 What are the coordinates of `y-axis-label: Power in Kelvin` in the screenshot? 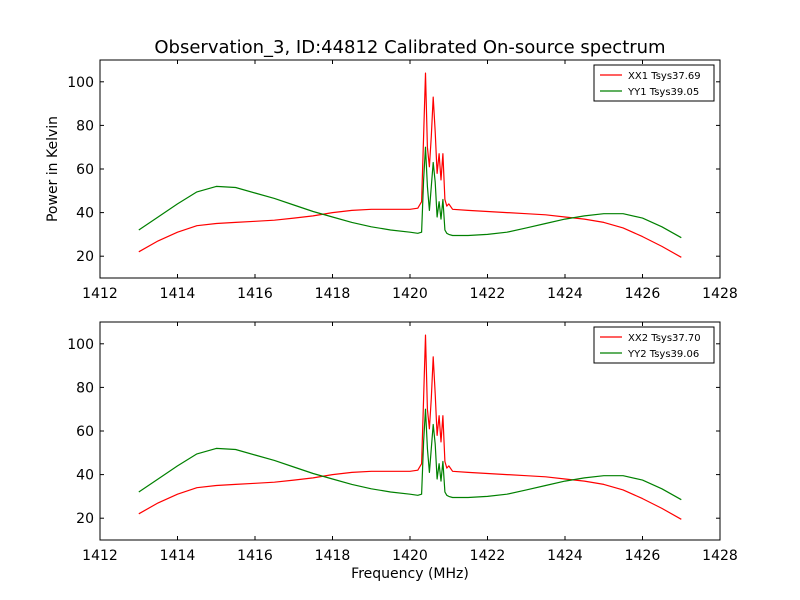 It's located at (53, 169).